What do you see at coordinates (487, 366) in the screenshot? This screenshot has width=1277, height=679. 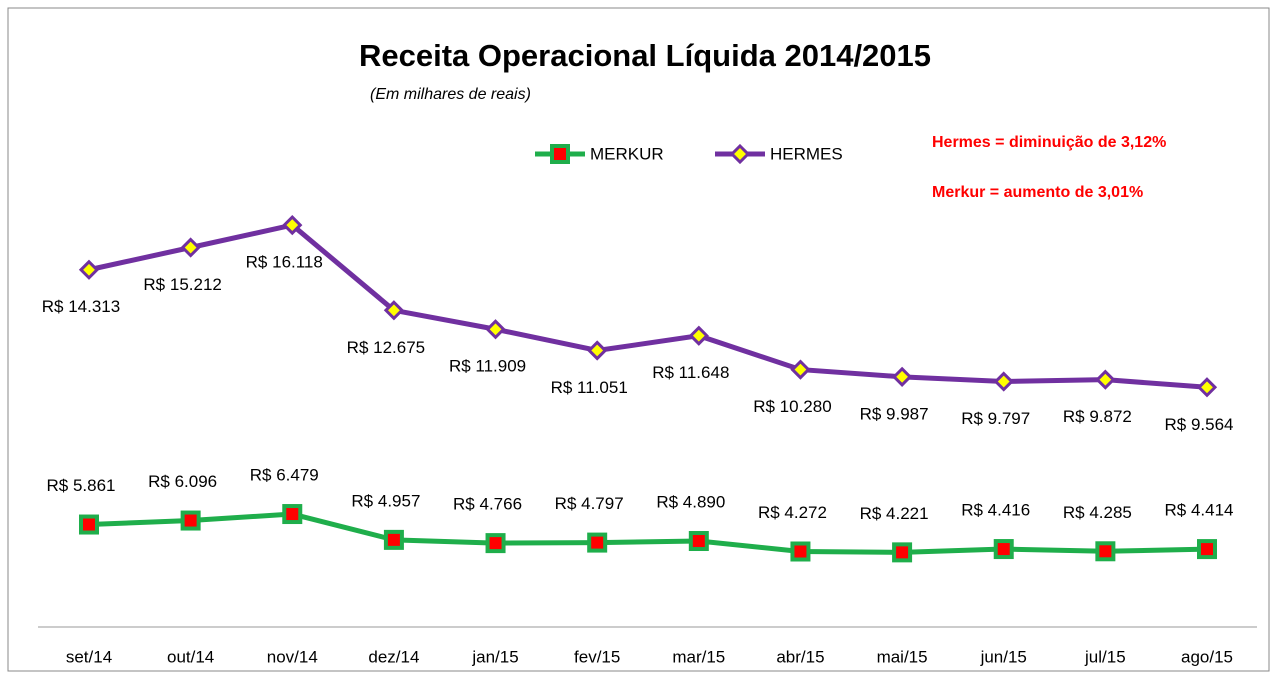 I see `data-label: R$ 11.909` at bounding box center [487, 366].